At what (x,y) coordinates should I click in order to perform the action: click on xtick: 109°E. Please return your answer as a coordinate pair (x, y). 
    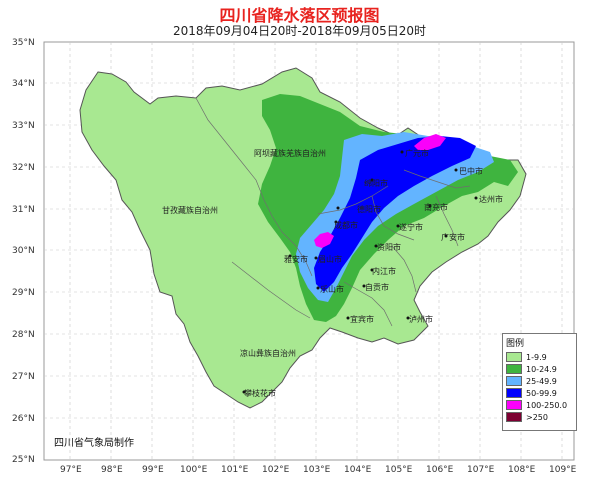
    Looking at the image, I should click on (563, 470).